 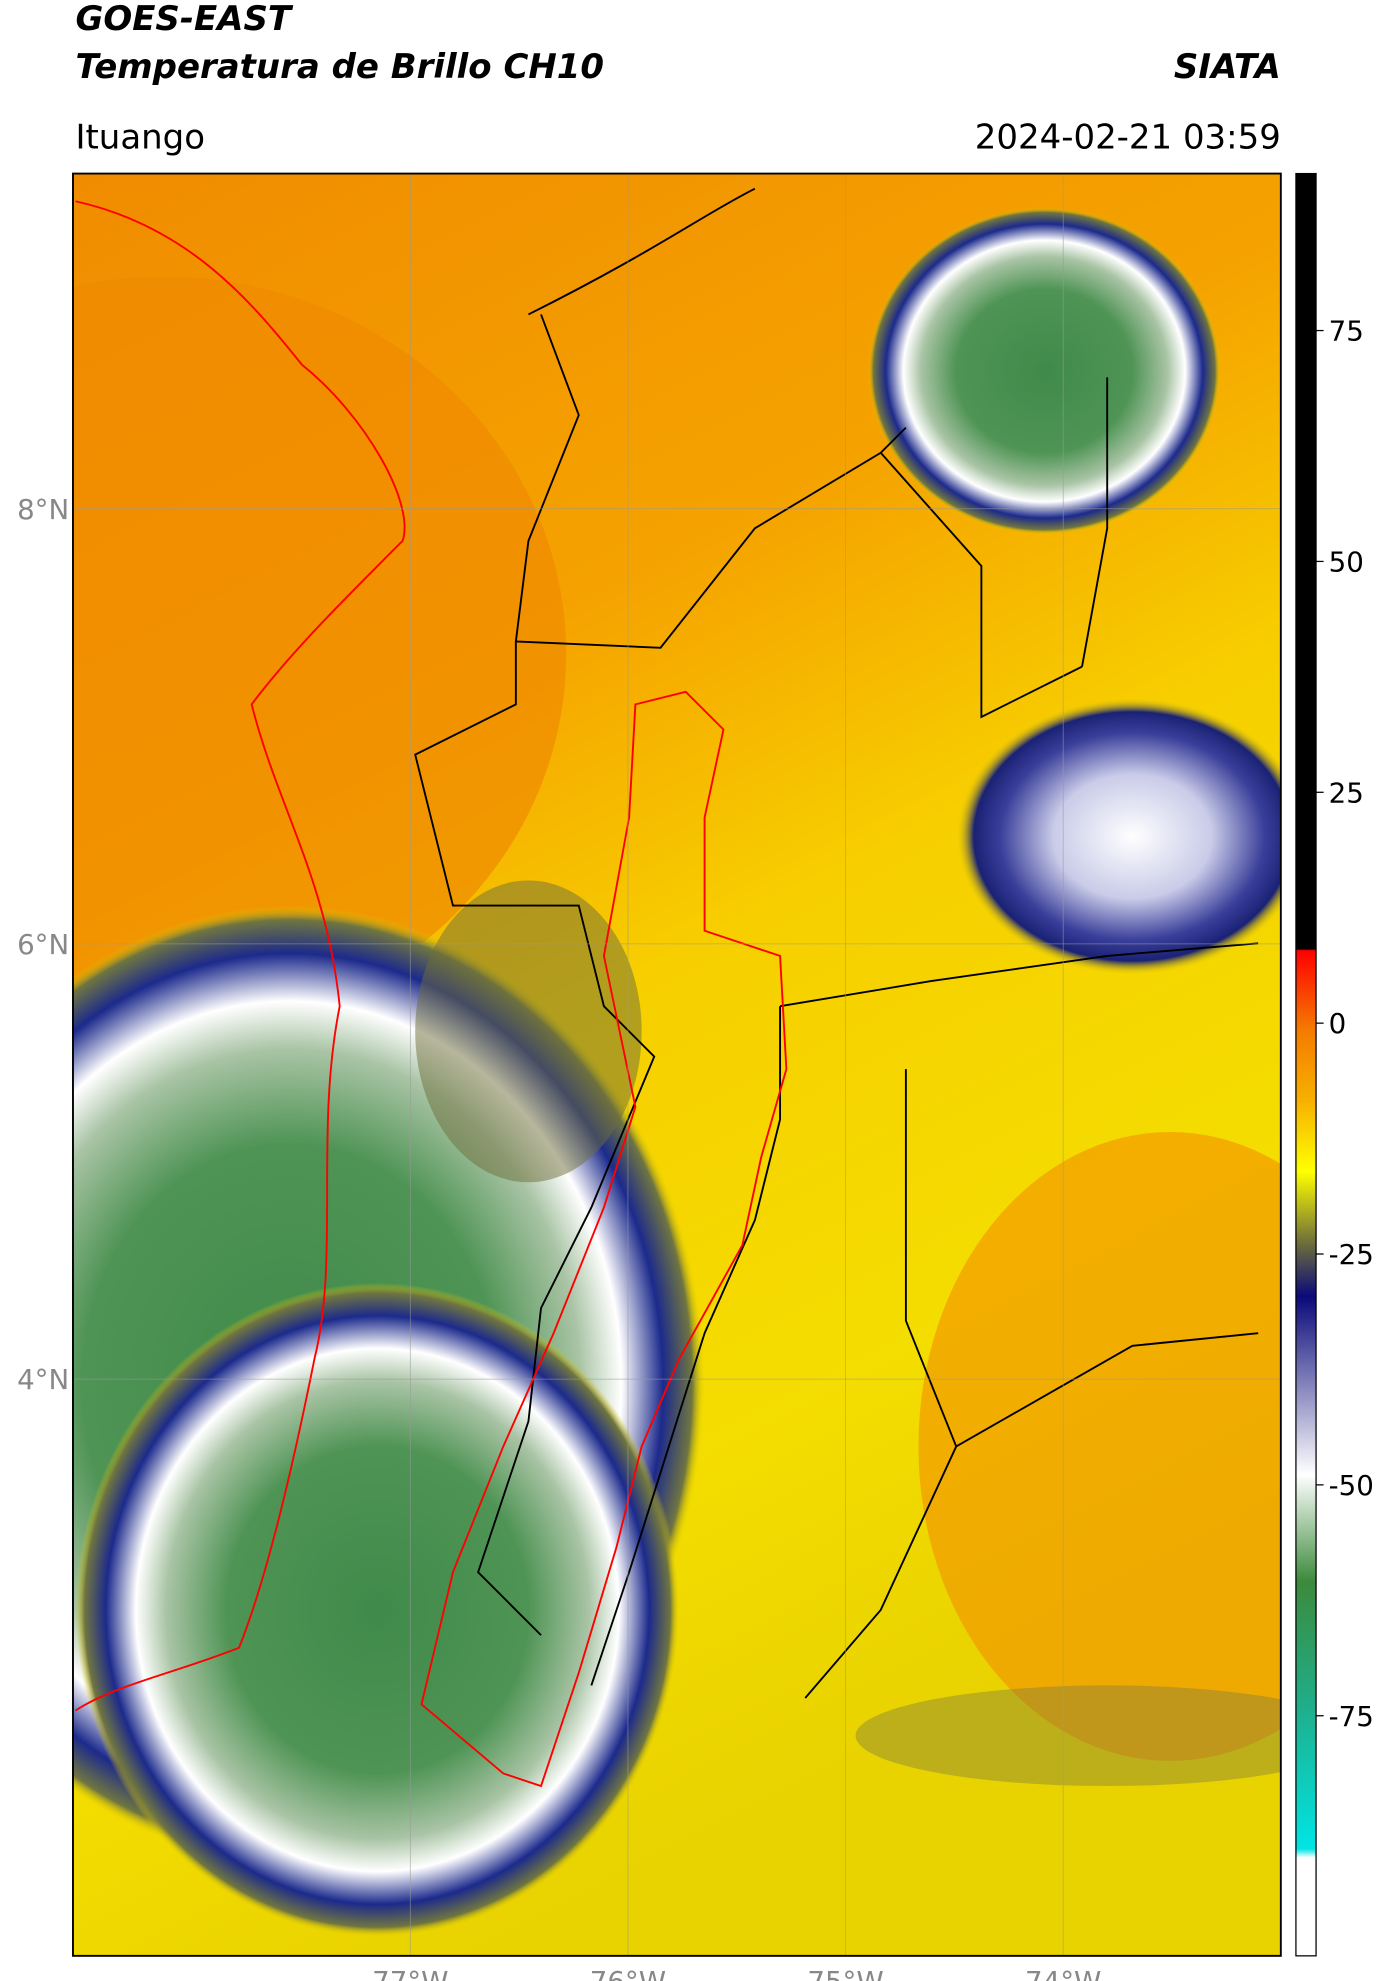 I want to click on colorbar-tick-label: -75, so click(x=1351, y=1716).